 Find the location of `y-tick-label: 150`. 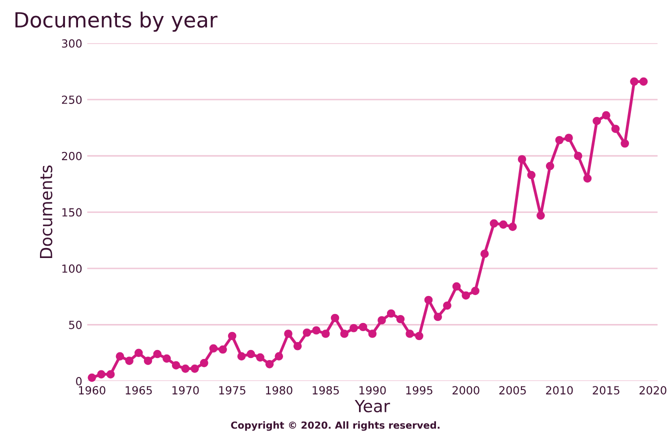

y-tick-label: 150 is located at coordinates (72, 212).